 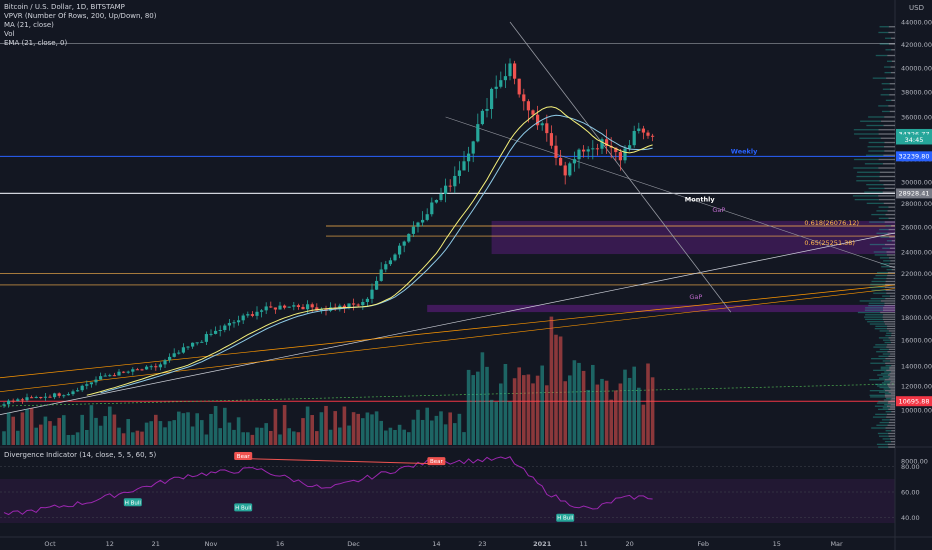 What do you see at coordinates (340, 461) in the screenshot?
I see `bear-divergence-line` at bounding box center [340, 461].